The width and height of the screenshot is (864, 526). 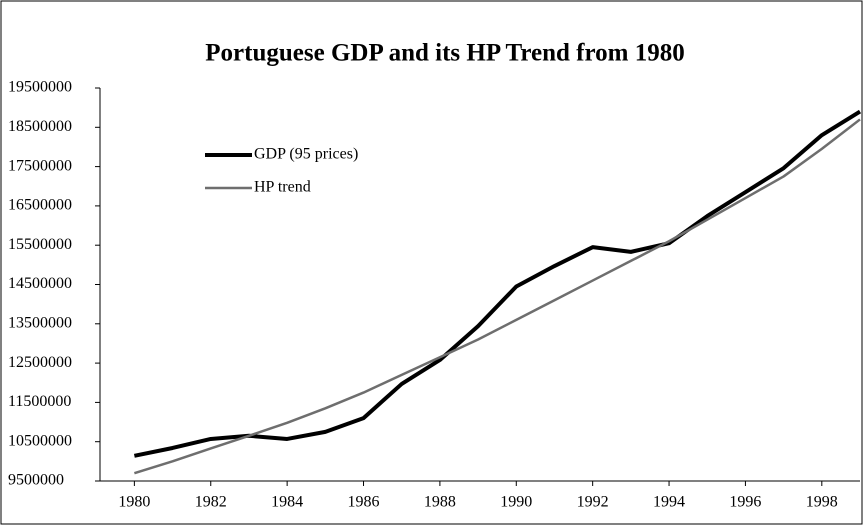 I want to click on y-tick-label: 16500000, so click(x=40, y=205).